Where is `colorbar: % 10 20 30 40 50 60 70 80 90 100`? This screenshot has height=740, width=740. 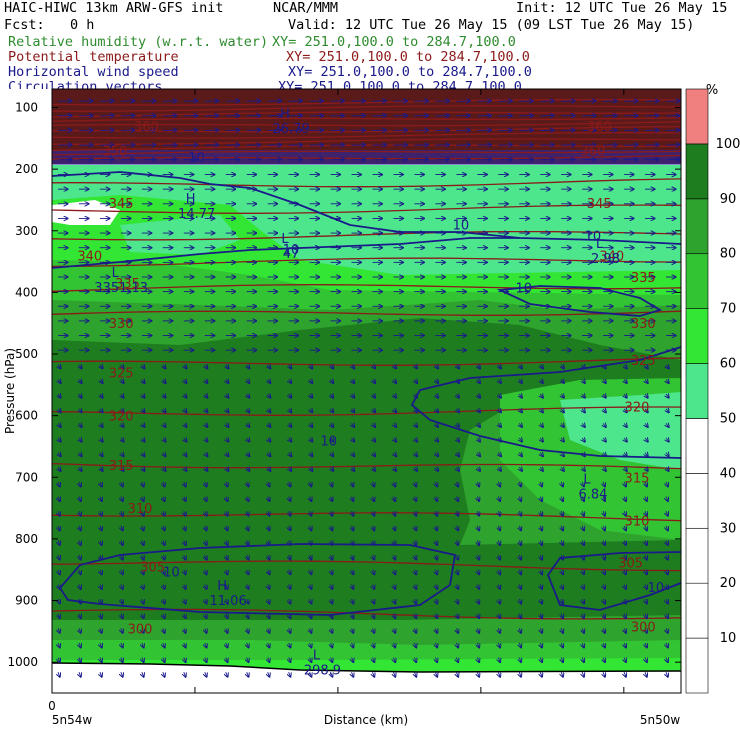 colorbar: % 10 20 30 40 50 60 70 80 90 100 is located at coordinates (712, 388).